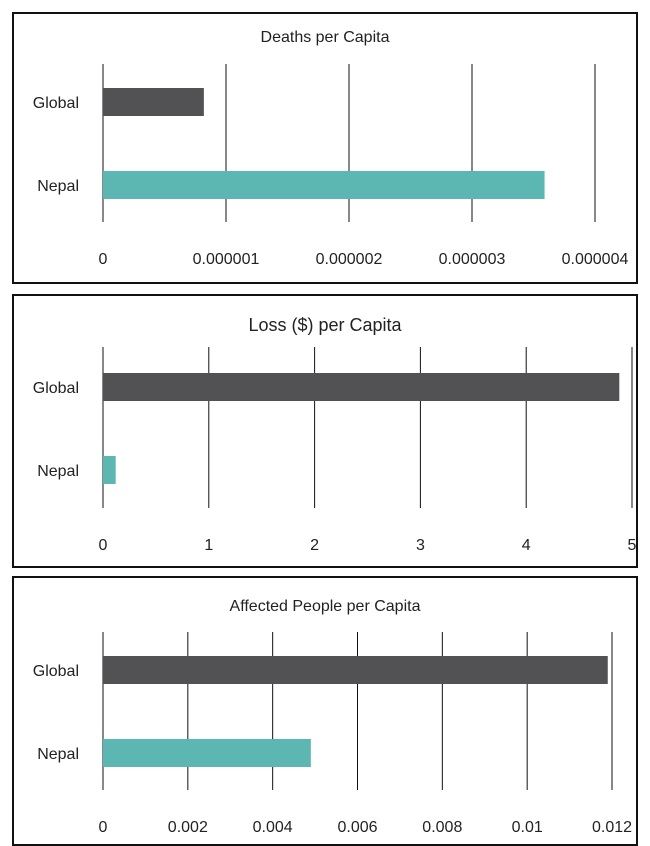 This screenshot has width=650, height=846. What do you see at coordinates (325, 37) in the screenshot?
I see `chart-title: Deaths per Capita` at bounding box center [325, 37].